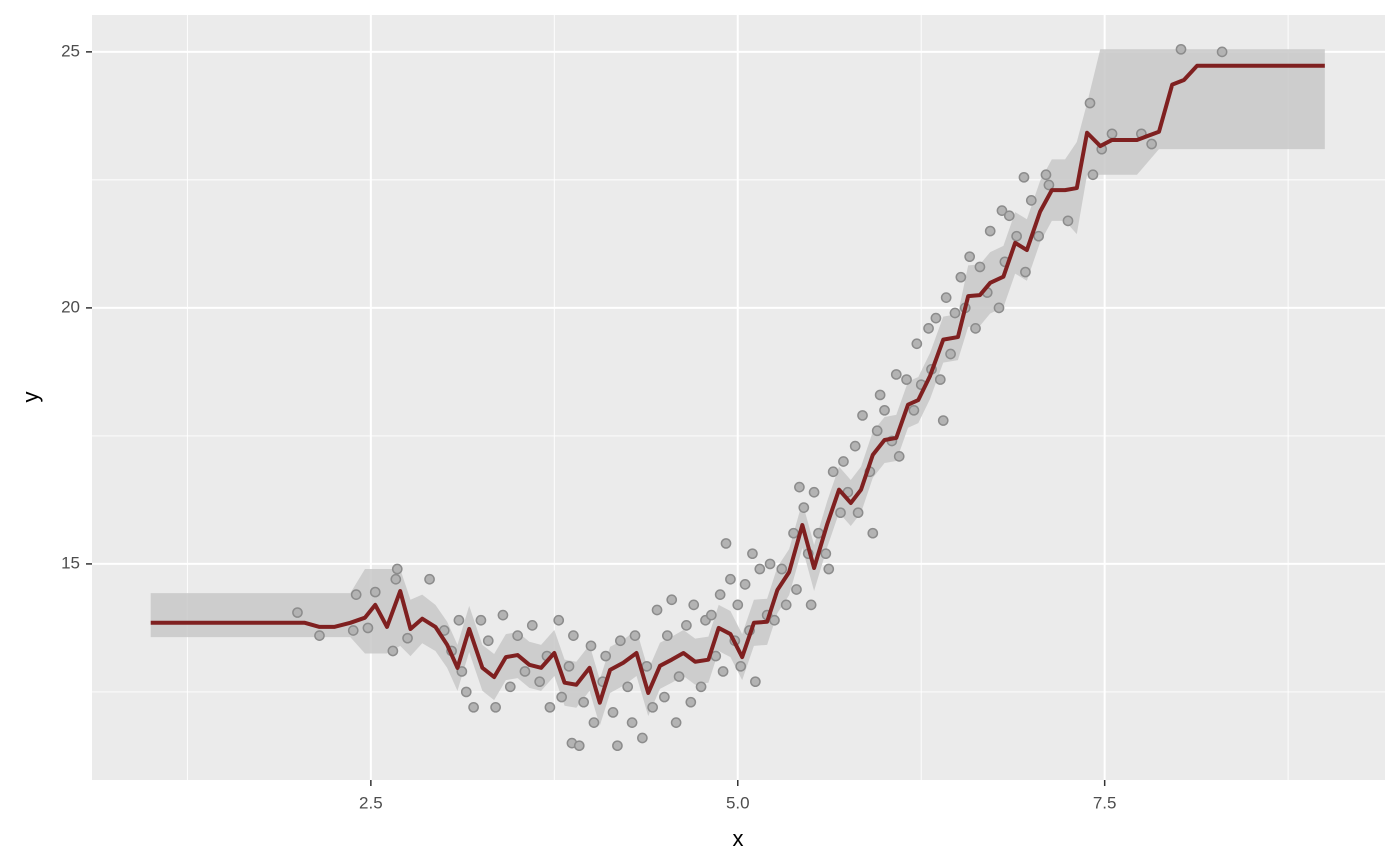 Image resolution: width=1400 pixels, height=866 pixels. What do you see at coordinates (738, 838) in the screenshot?
I see `x-axis-title: x` at bounding box center [738, 838].